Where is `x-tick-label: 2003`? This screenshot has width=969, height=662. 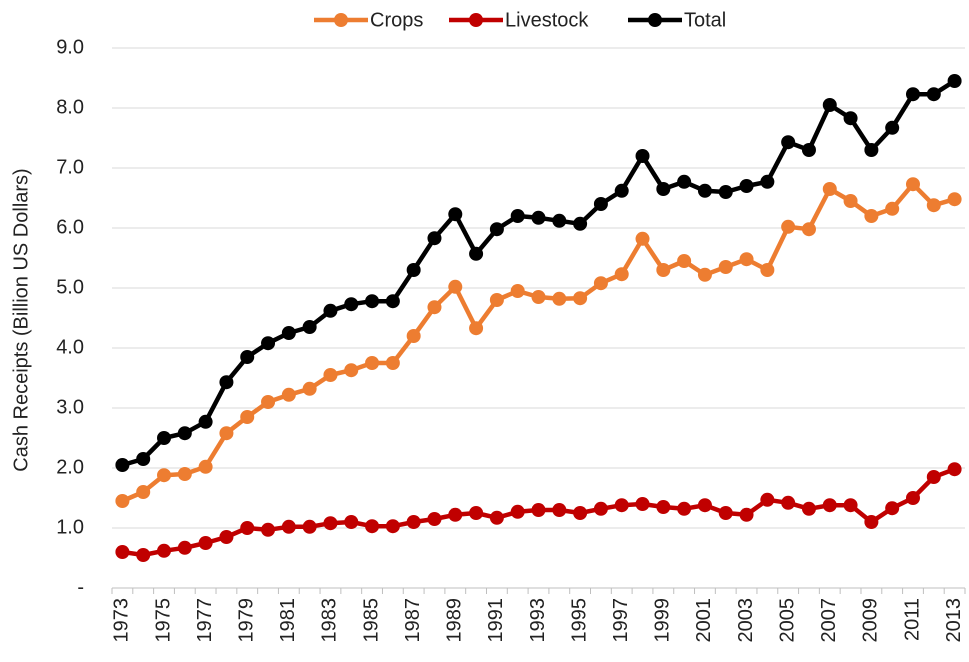 x-tick-label: 2003 is located at coordinates (746, 620).